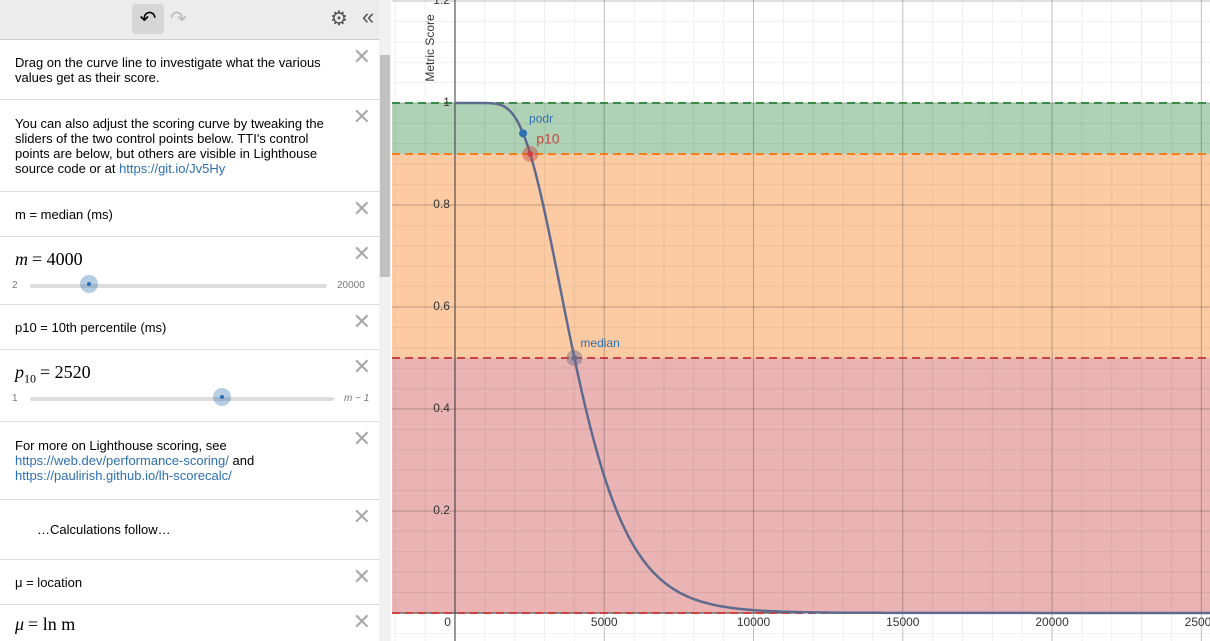  What do you see at coordinates (1052, 622) in the screenshot?
I see `x-tick-label: 20000` at bounding box center [1052, 622].